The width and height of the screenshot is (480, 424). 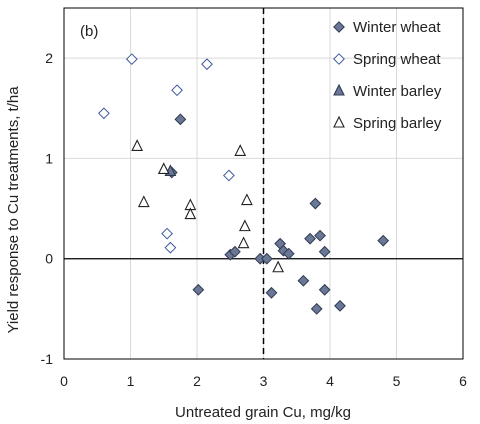 What do you see at coordinates (49, 259) in the screenshot?
I see `y-tick-label: 0` at bounding box center [49, 259].